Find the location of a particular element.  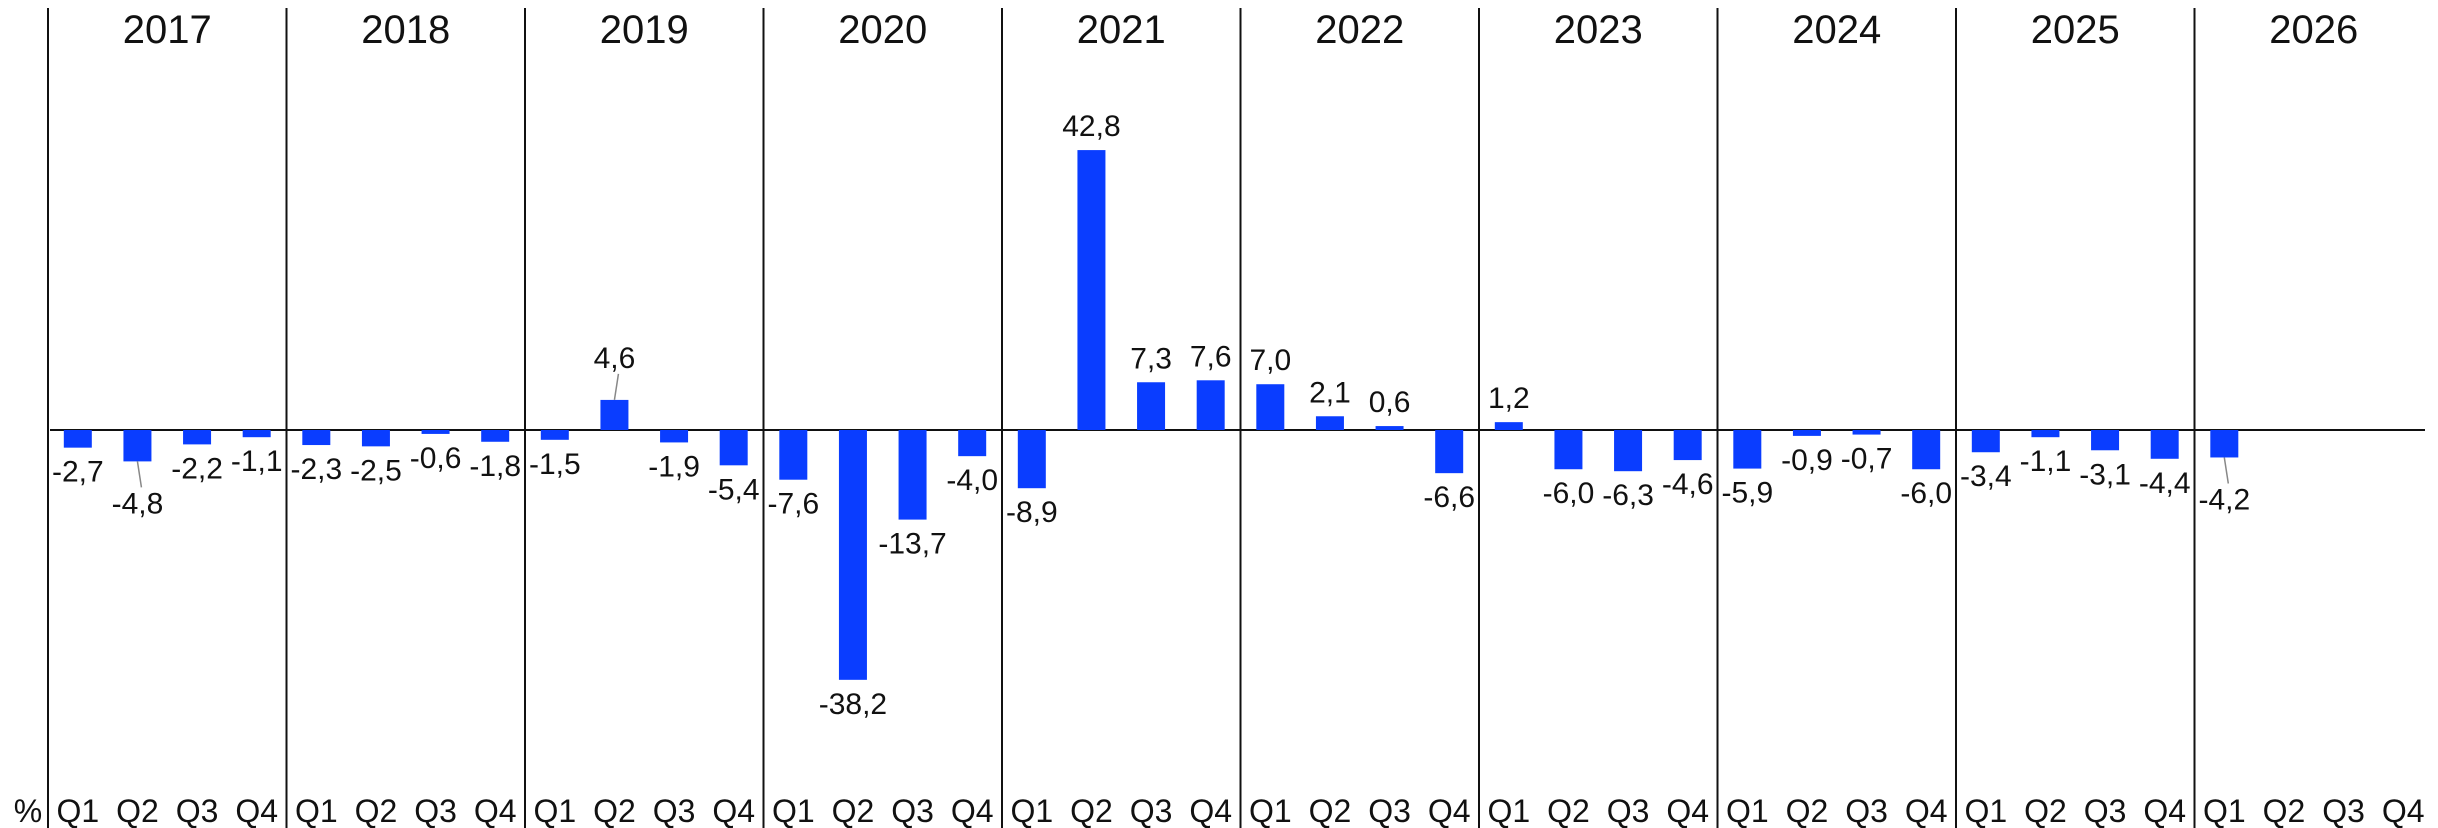

value-label: -5,9 is located at coordinates (1747, 493).